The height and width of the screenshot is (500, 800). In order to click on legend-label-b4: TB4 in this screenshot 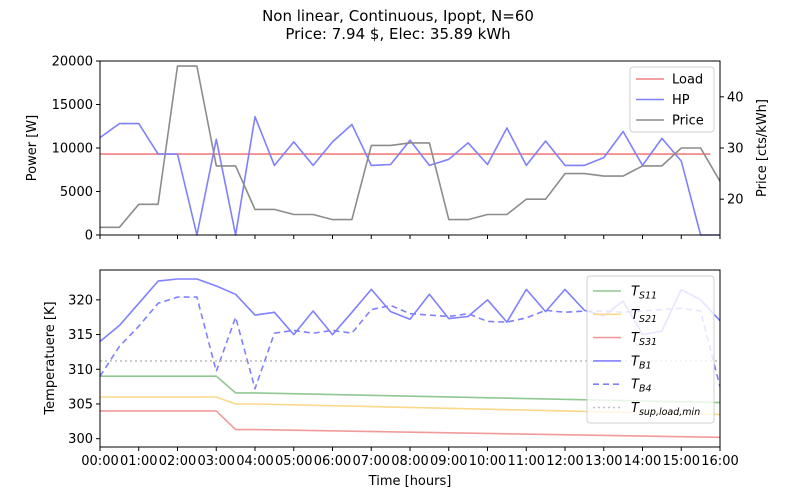, I will do `click(641, 386)`.